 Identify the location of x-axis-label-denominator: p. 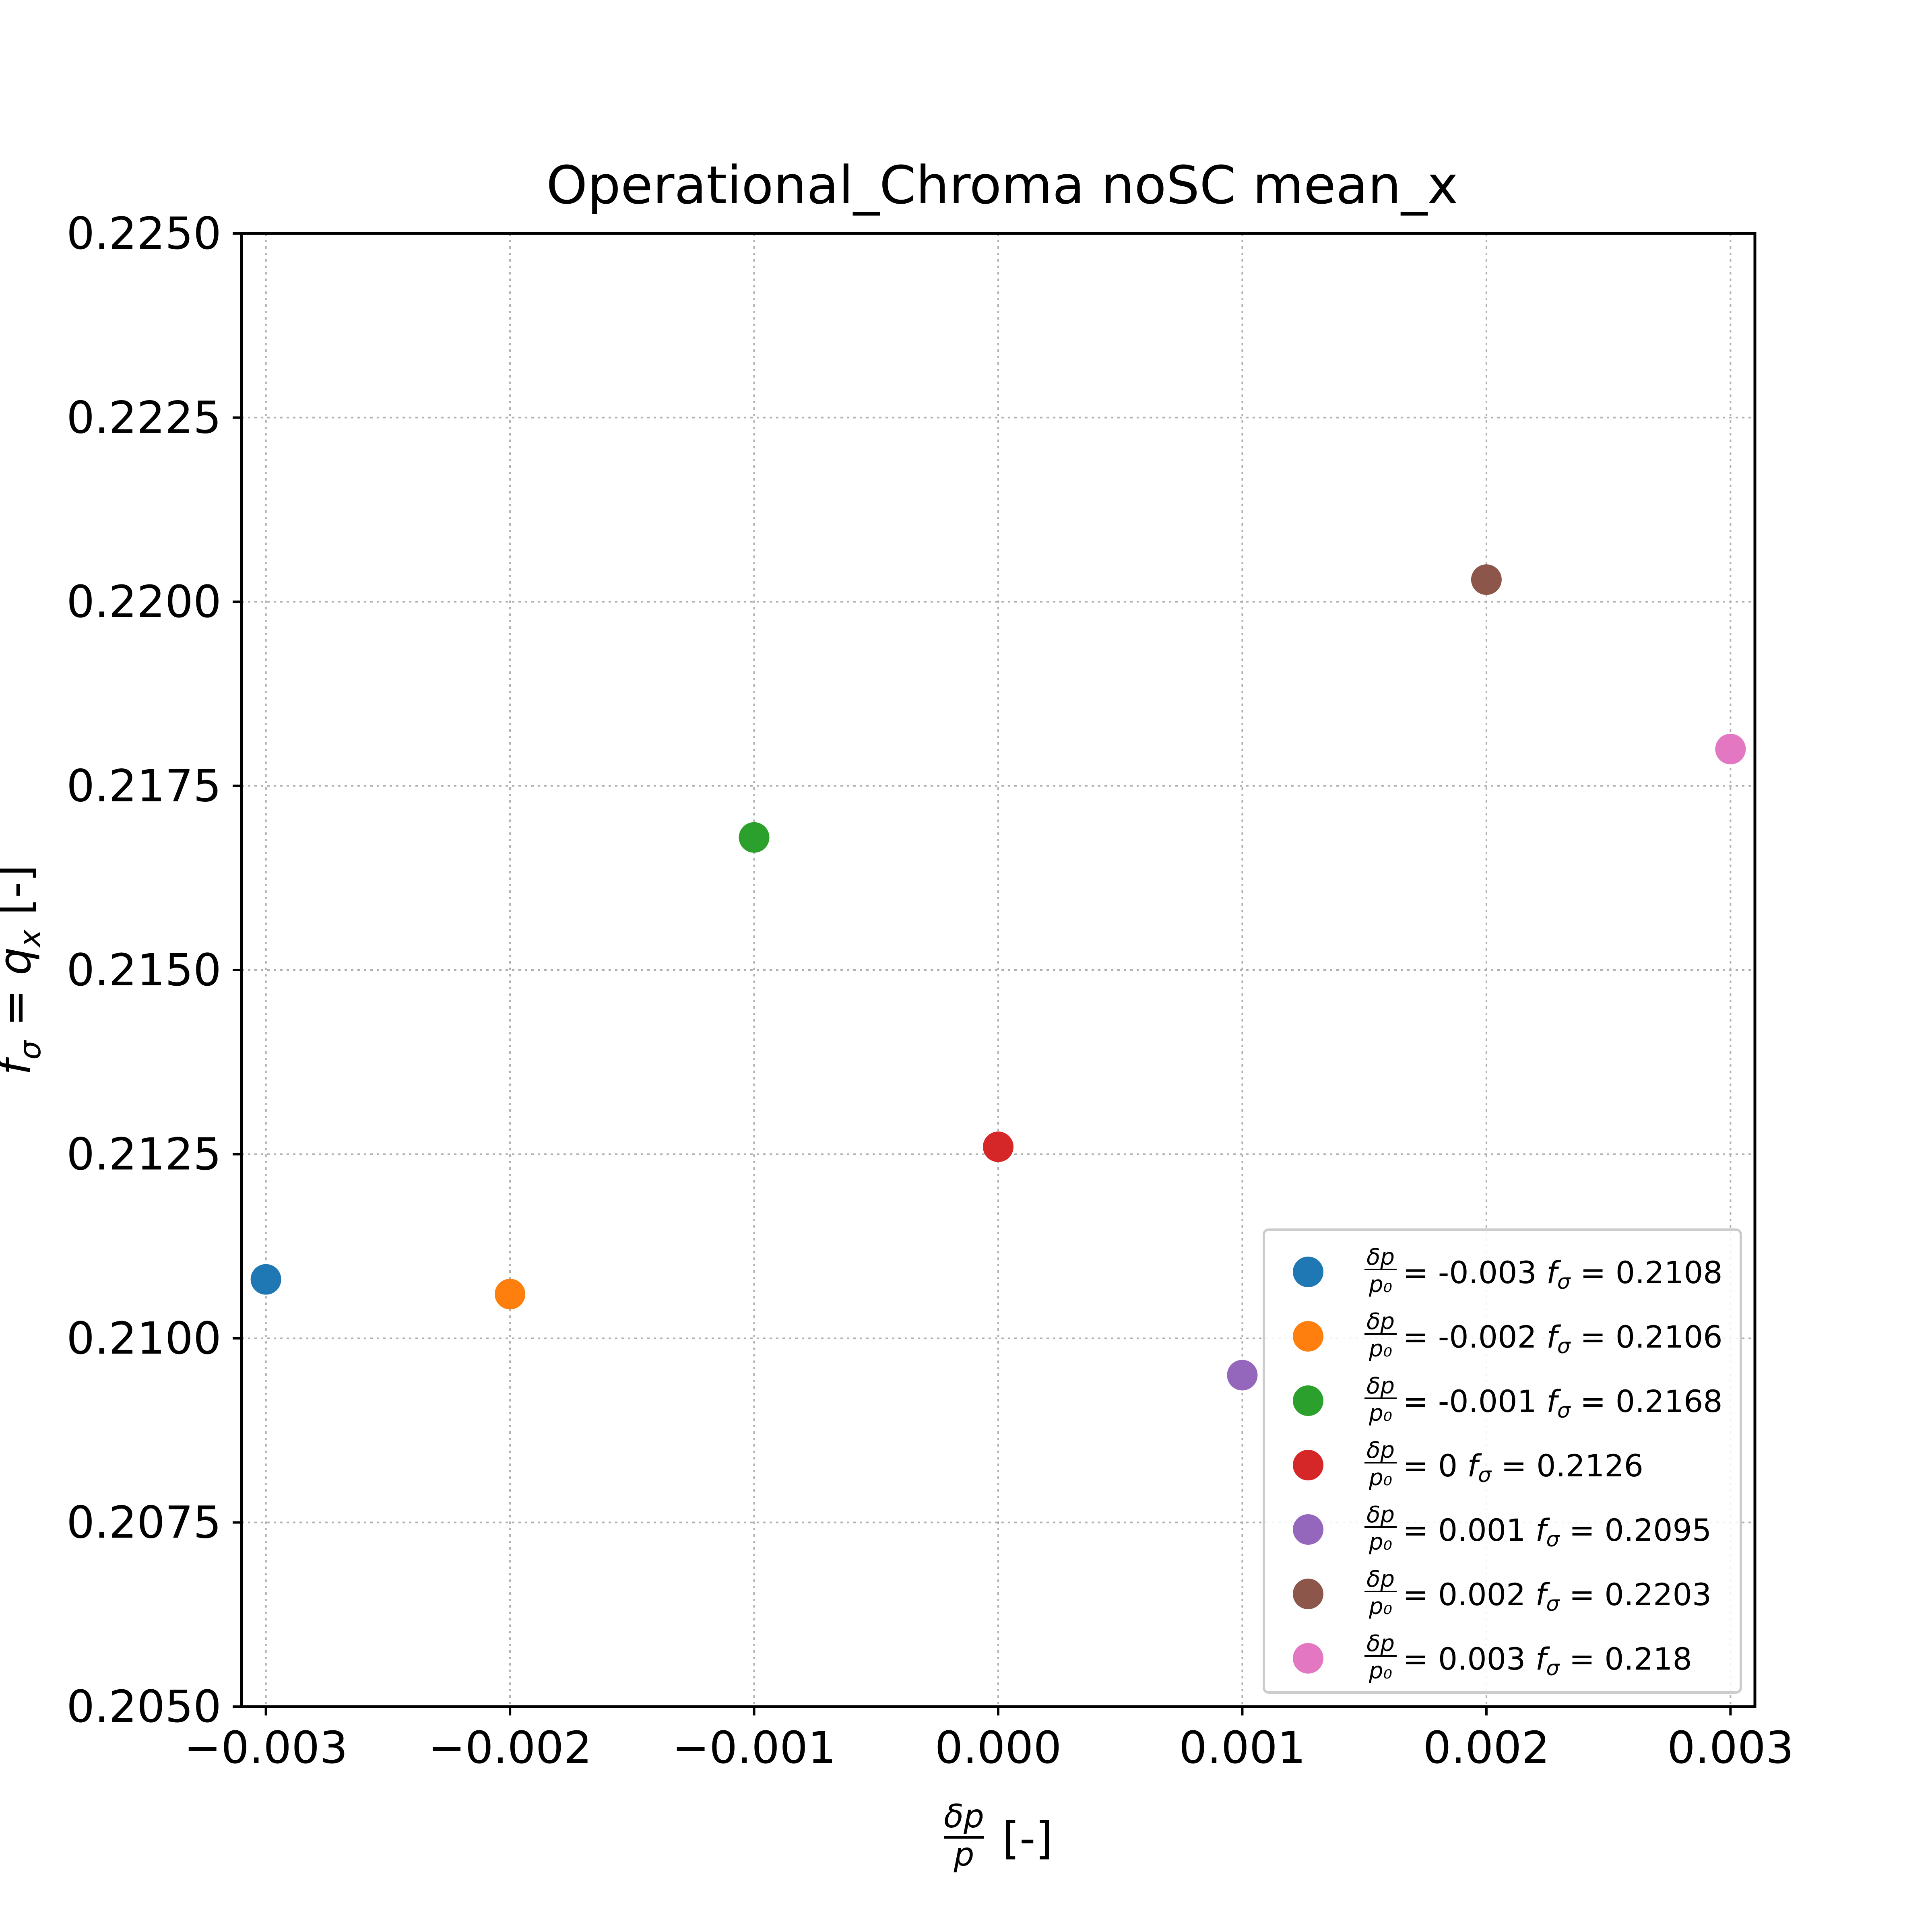
(964, 1854).